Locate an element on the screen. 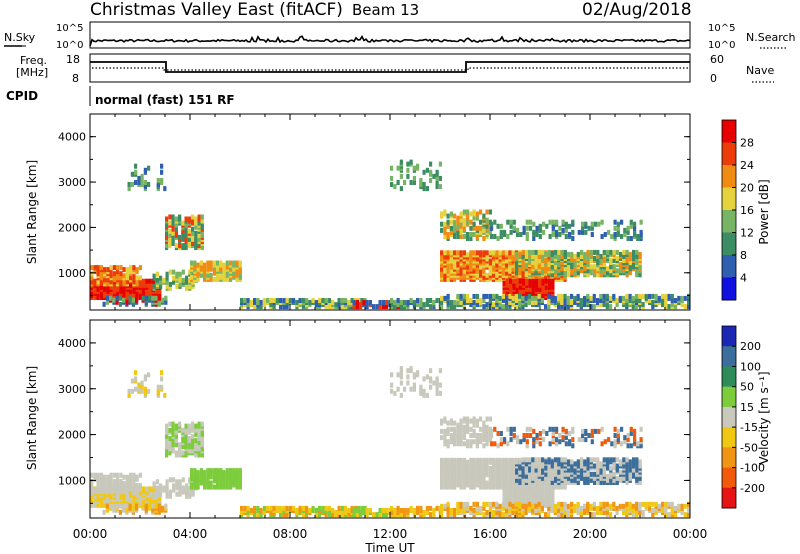  nave-tick-0: 0 is located at coordinates (713, 78).